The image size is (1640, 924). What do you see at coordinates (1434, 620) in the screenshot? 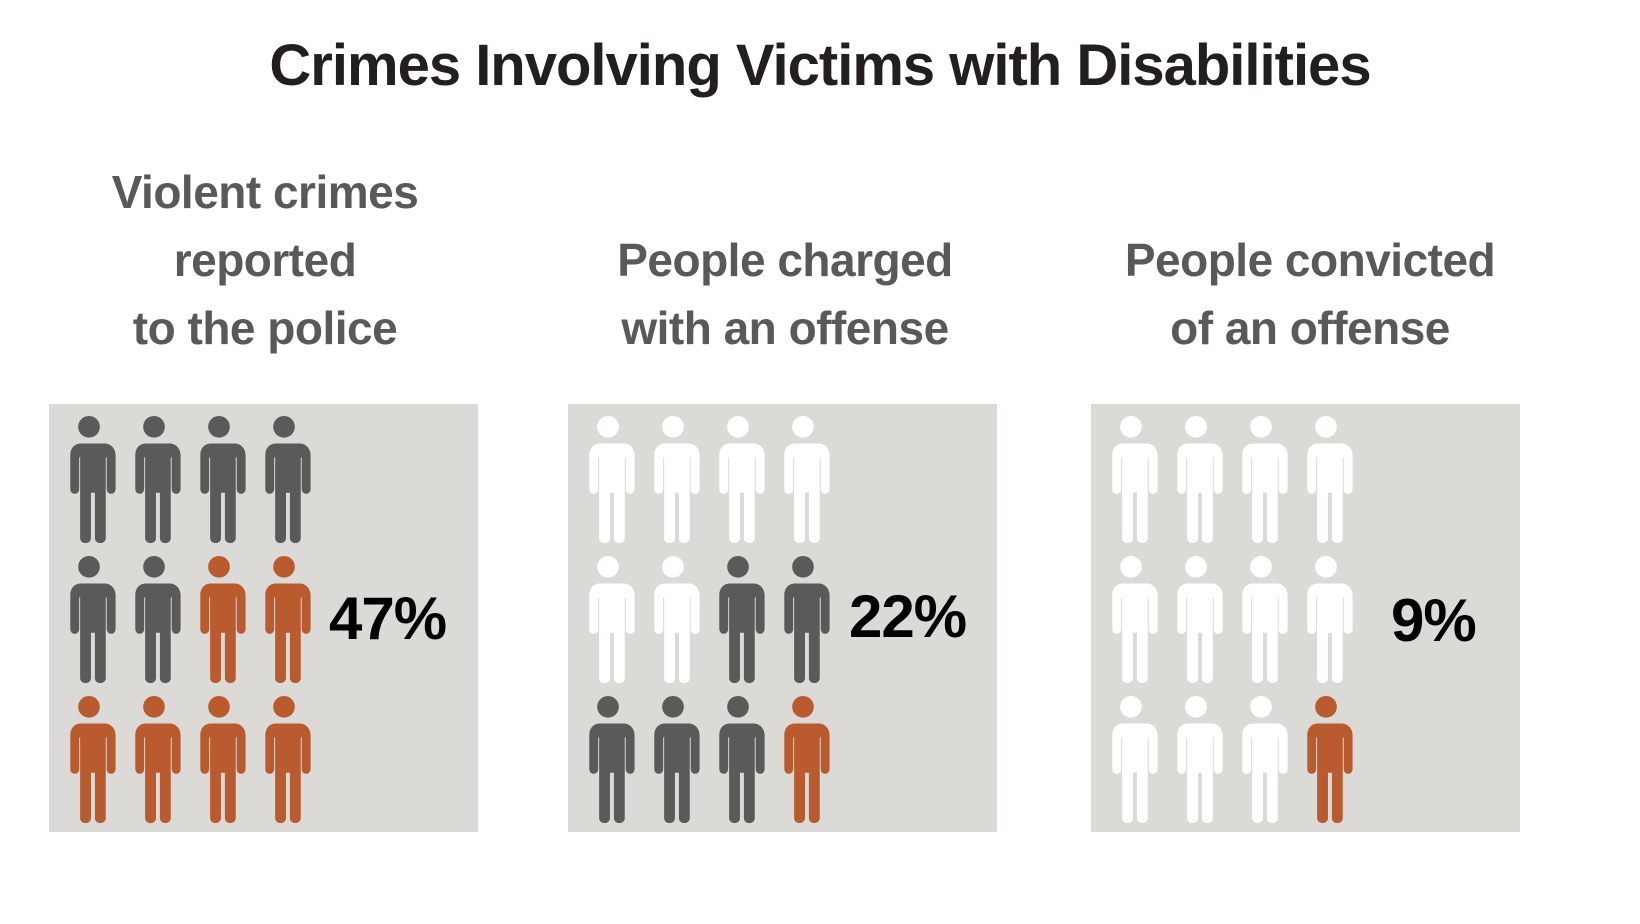
I see `percent-value: 9%` at bounding box center [1434, 620].